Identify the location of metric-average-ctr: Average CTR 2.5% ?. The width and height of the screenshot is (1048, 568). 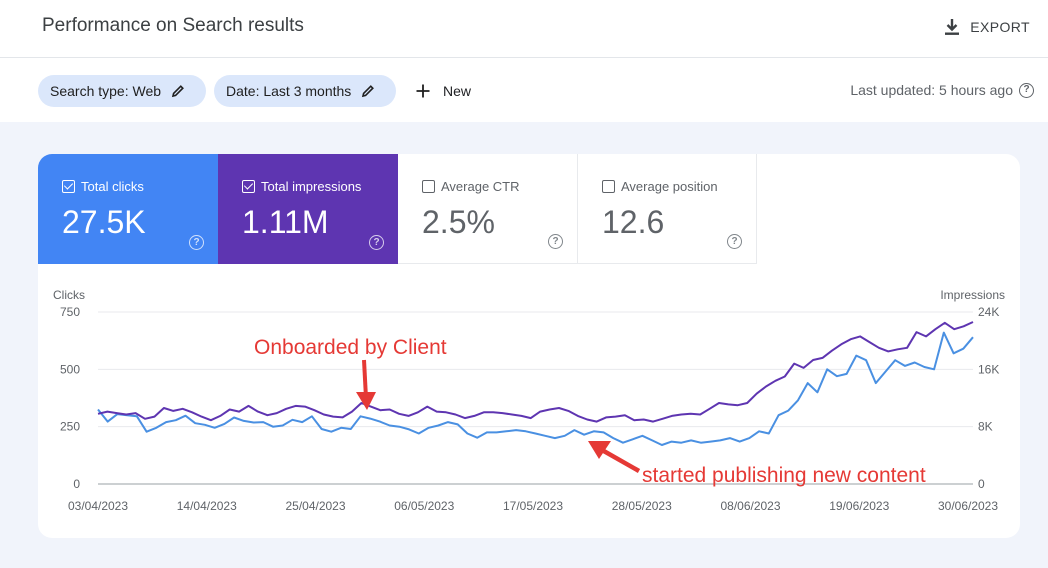
(488, 209).